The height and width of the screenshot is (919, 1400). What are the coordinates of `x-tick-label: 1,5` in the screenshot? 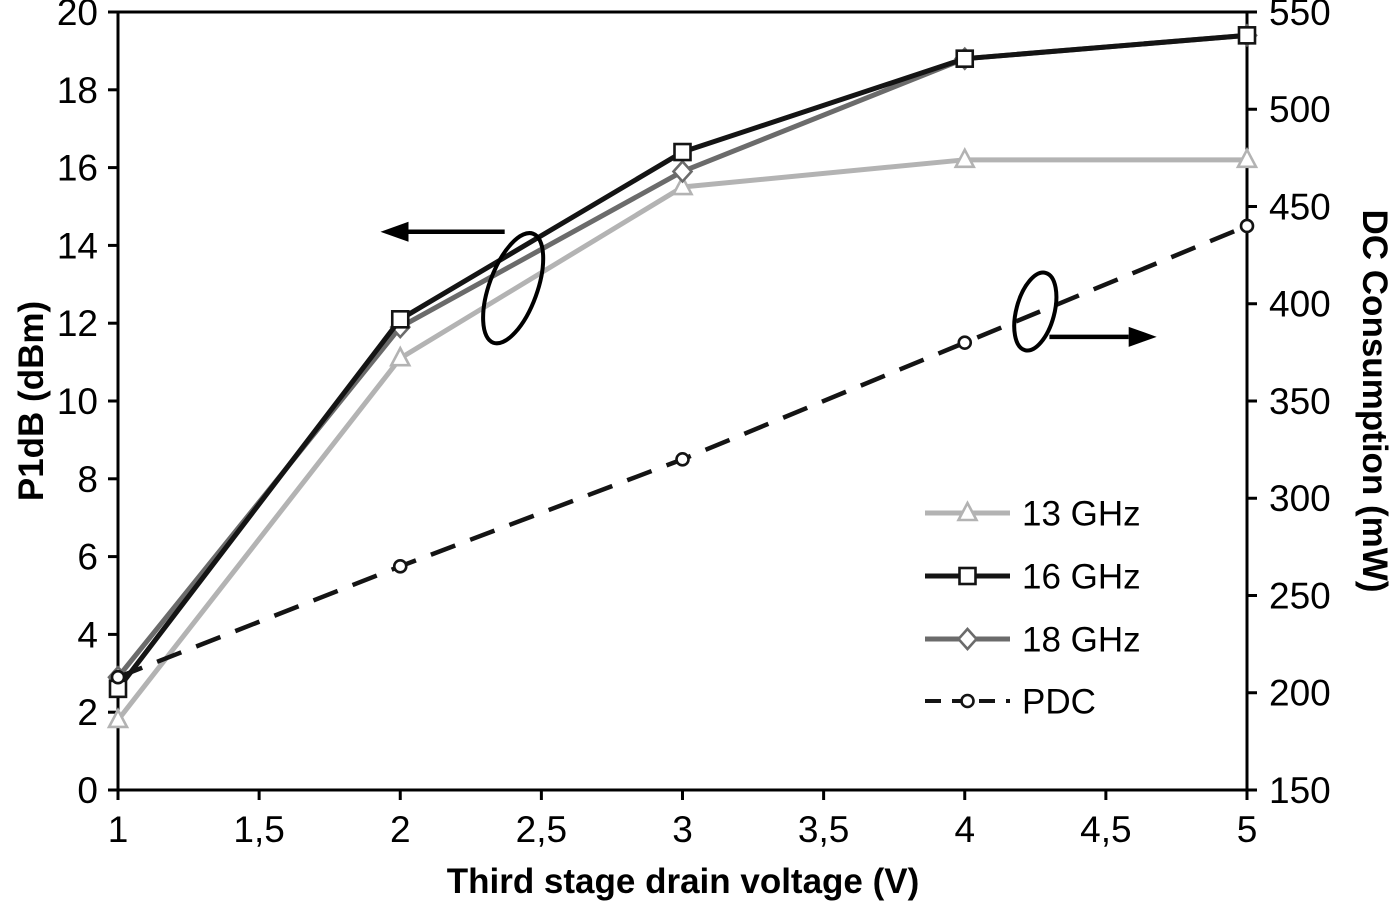 It's located at (258, 829).